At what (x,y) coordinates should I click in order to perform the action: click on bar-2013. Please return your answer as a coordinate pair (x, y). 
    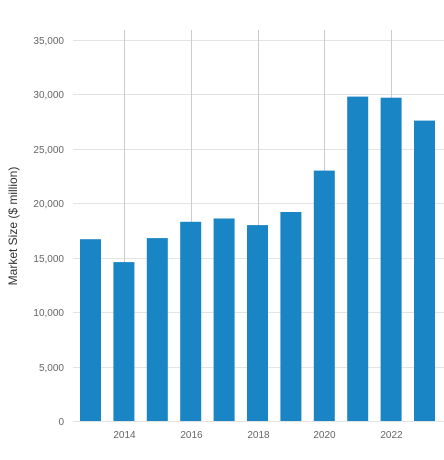
    Looking at the image, I should click on (90, 330).